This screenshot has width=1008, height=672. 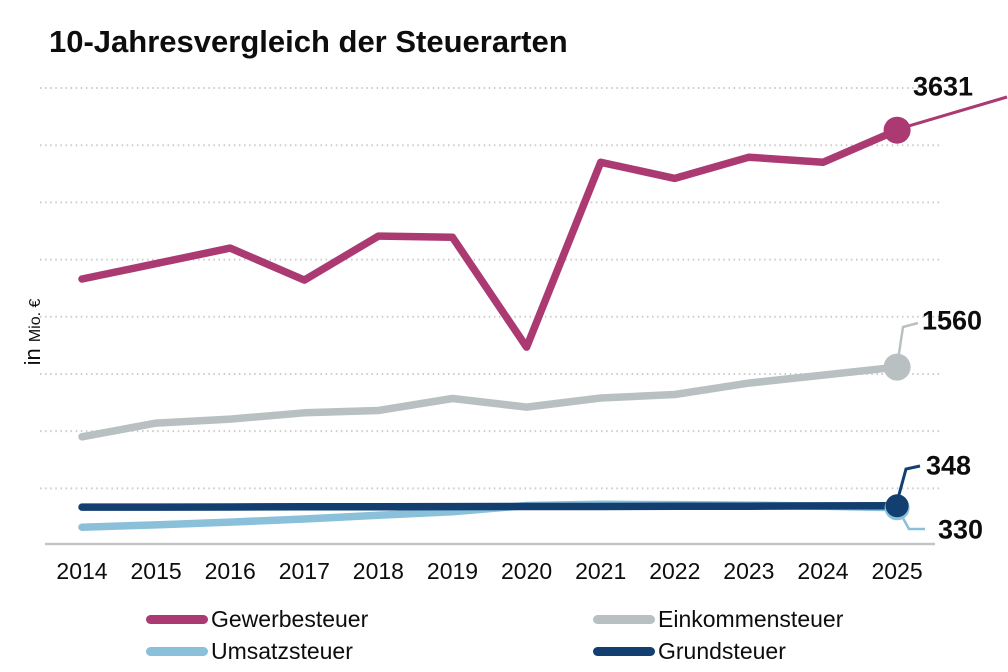 What do you see at coordinates (675, 571) in the screenshot?
I see `x-axis-label-2022: 2022` at bounding box center [675, 571].